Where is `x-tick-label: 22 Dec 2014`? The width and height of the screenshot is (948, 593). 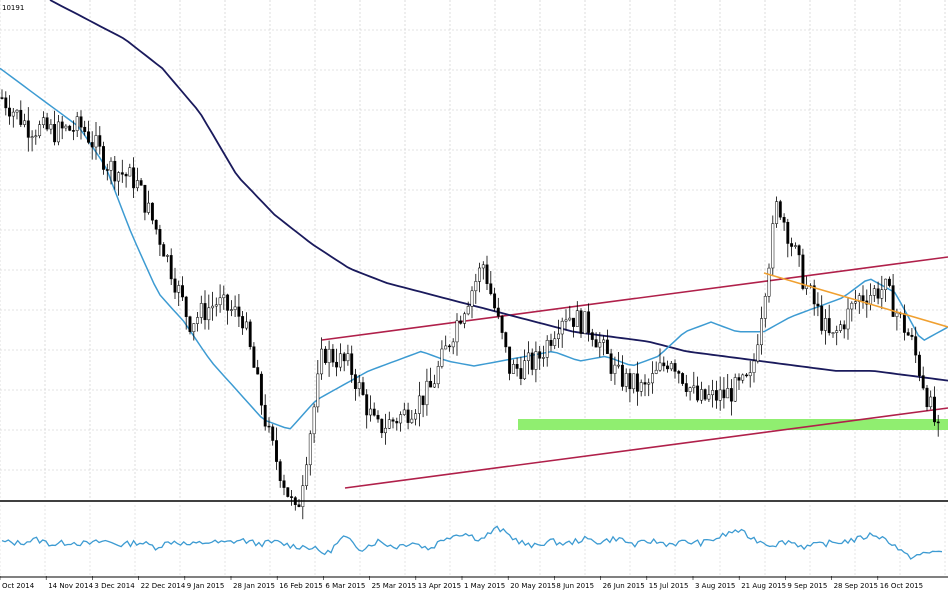 x-tick-label: 22 Dec 2014 is located at coordinates (163, 586).